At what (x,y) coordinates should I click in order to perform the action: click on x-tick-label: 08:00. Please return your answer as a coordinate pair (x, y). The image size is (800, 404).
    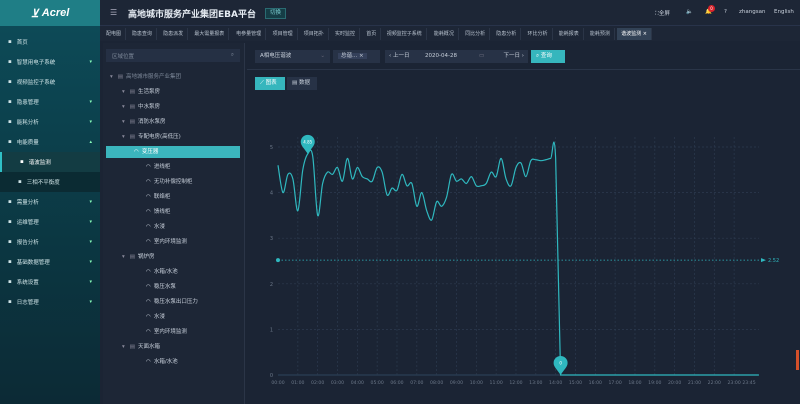
    Looking at the image, I should click on (436, 383).